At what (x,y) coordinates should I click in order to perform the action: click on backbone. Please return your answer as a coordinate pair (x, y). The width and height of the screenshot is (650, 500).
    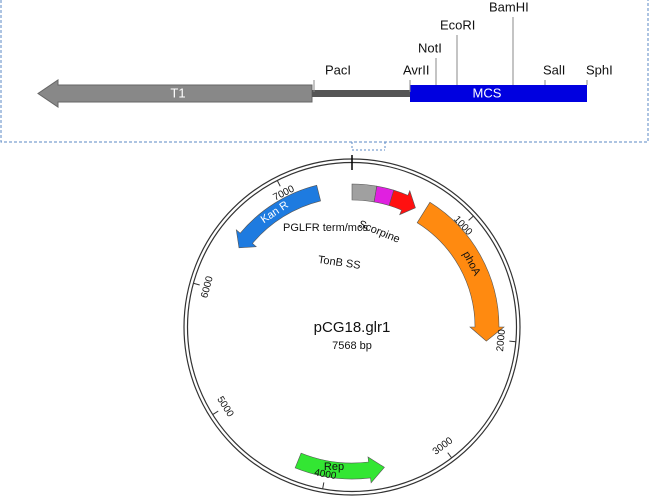
    Looking at the image, I should click on (361, 93).